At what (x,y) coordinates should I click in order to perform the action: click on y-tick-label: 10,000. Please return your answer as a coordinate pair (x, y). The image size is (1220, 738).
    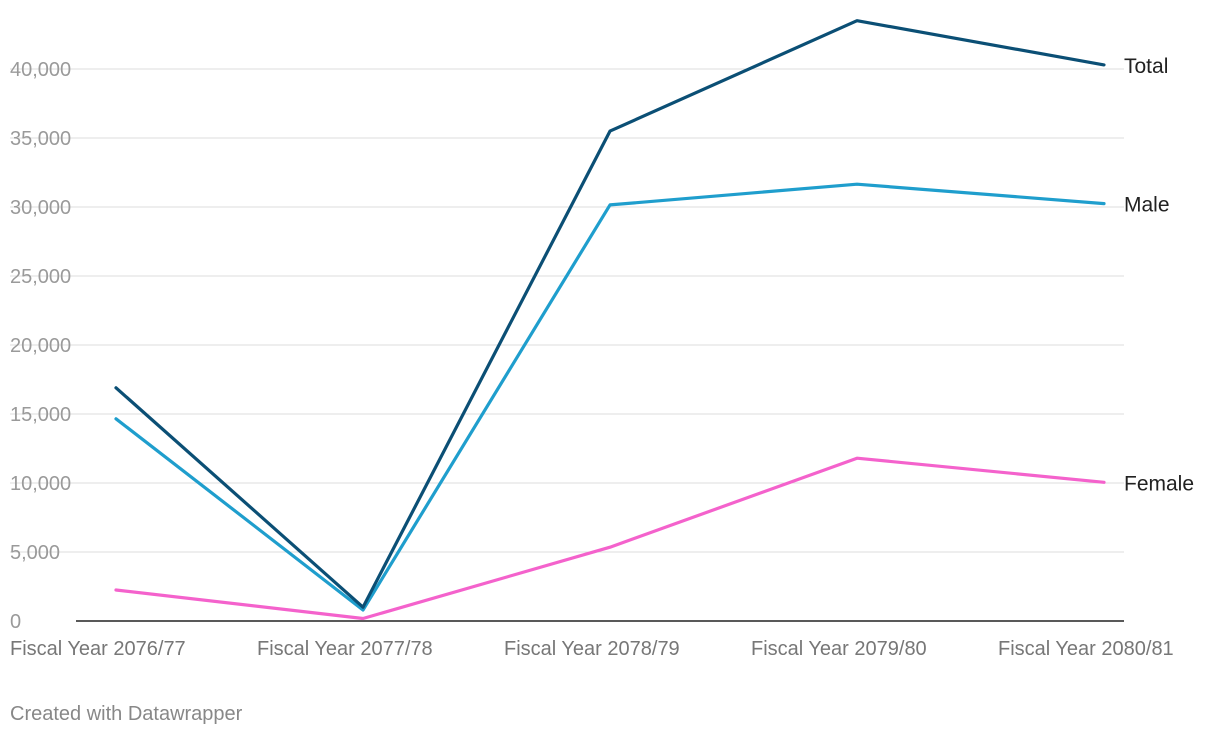
    Looking at the image, I should click on (40, 484).